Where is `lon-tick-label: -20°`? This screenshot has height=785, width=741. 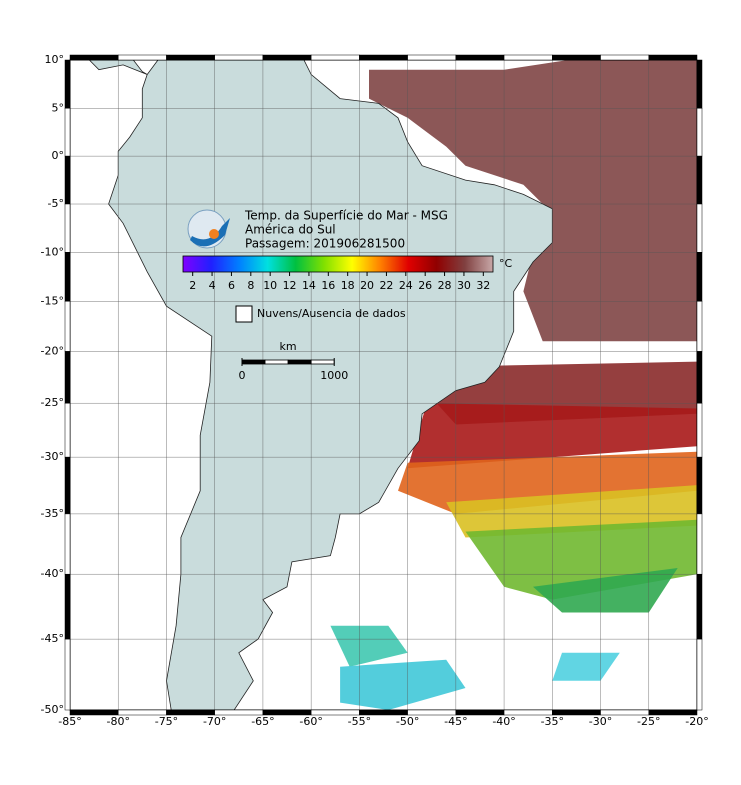
lon-tick-label: -20° is located at coordinates (696, 721).